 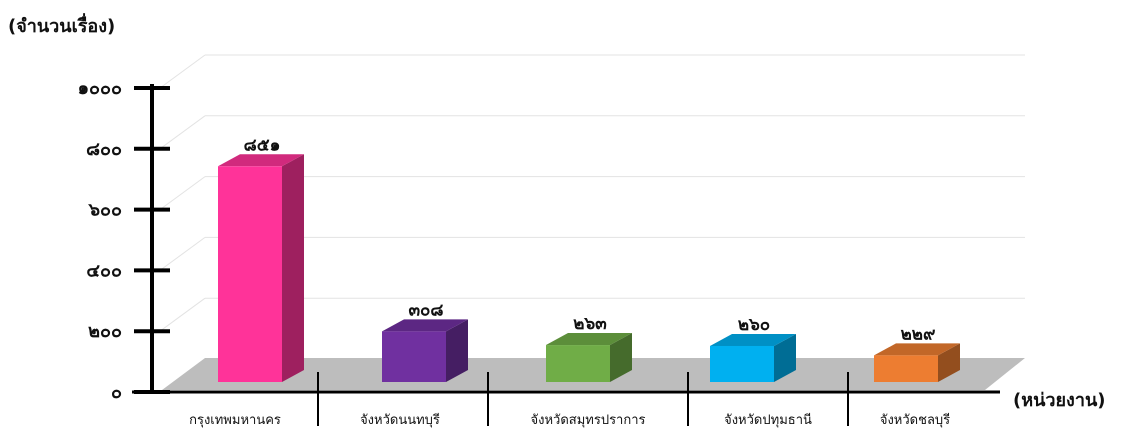 I want to click on category-label: จังหวัดนนทบุรี, so click(x=400, y=420).